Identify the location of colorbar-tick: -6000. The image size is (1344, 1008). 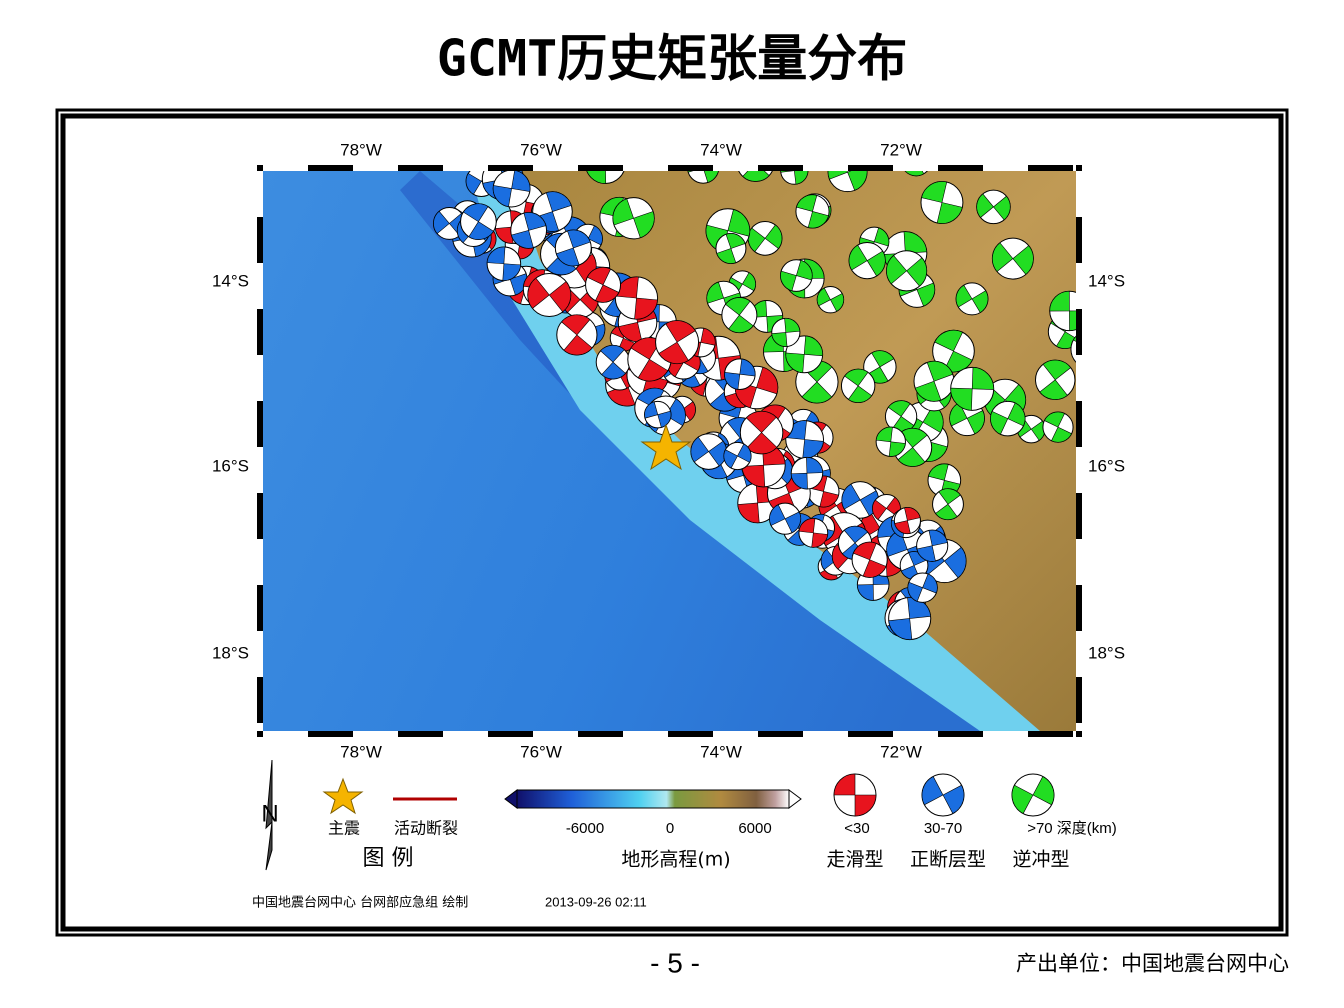
(585, 828).